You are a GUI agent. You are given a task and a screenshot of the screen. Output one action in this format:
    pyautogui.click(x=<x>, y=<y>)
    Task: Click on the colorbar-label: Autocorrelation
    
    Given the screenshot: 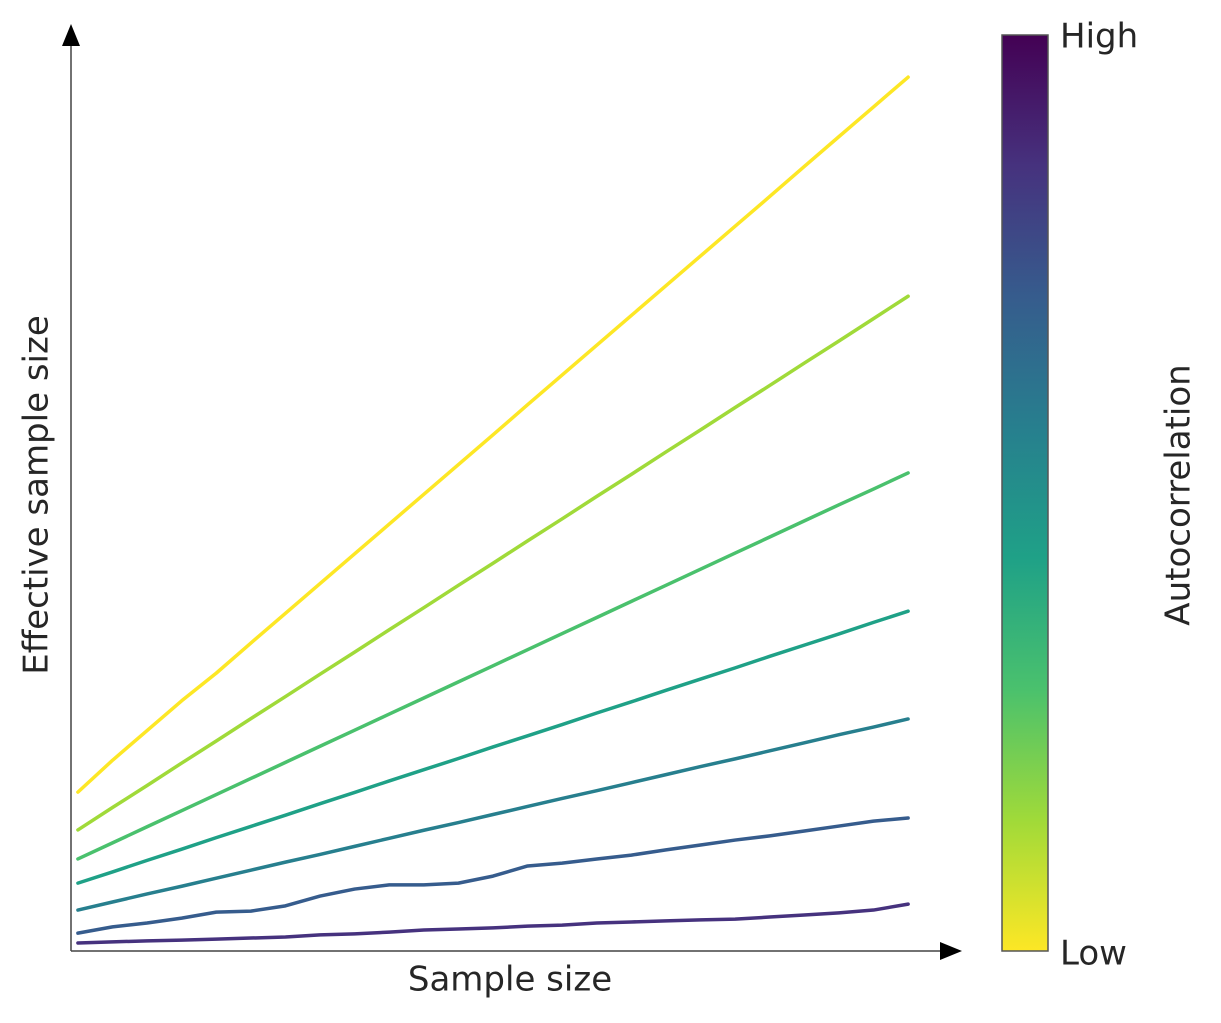 What is the action you would take?
    pyautogui.click(x=1179, y=494)
    